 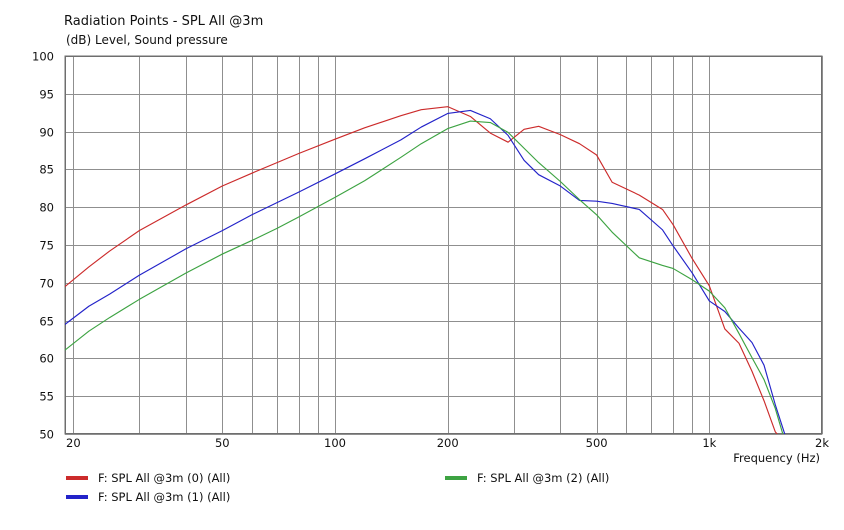 What do you see at coordinates (46, 95) in the screenshot?
I see `y-tick-label: 95` at bounding box center [46, 95].